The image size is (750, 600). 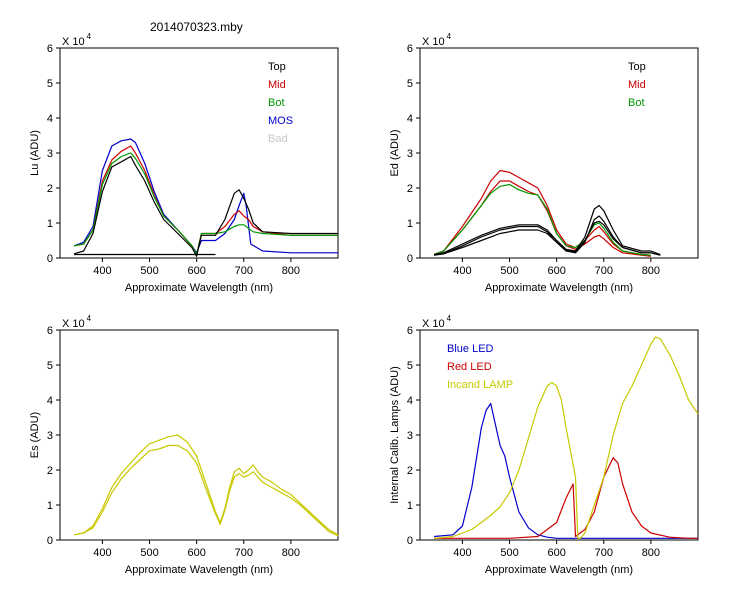 I want to click on legend-entry: Incand LAMP, so click(x=480, y=385).